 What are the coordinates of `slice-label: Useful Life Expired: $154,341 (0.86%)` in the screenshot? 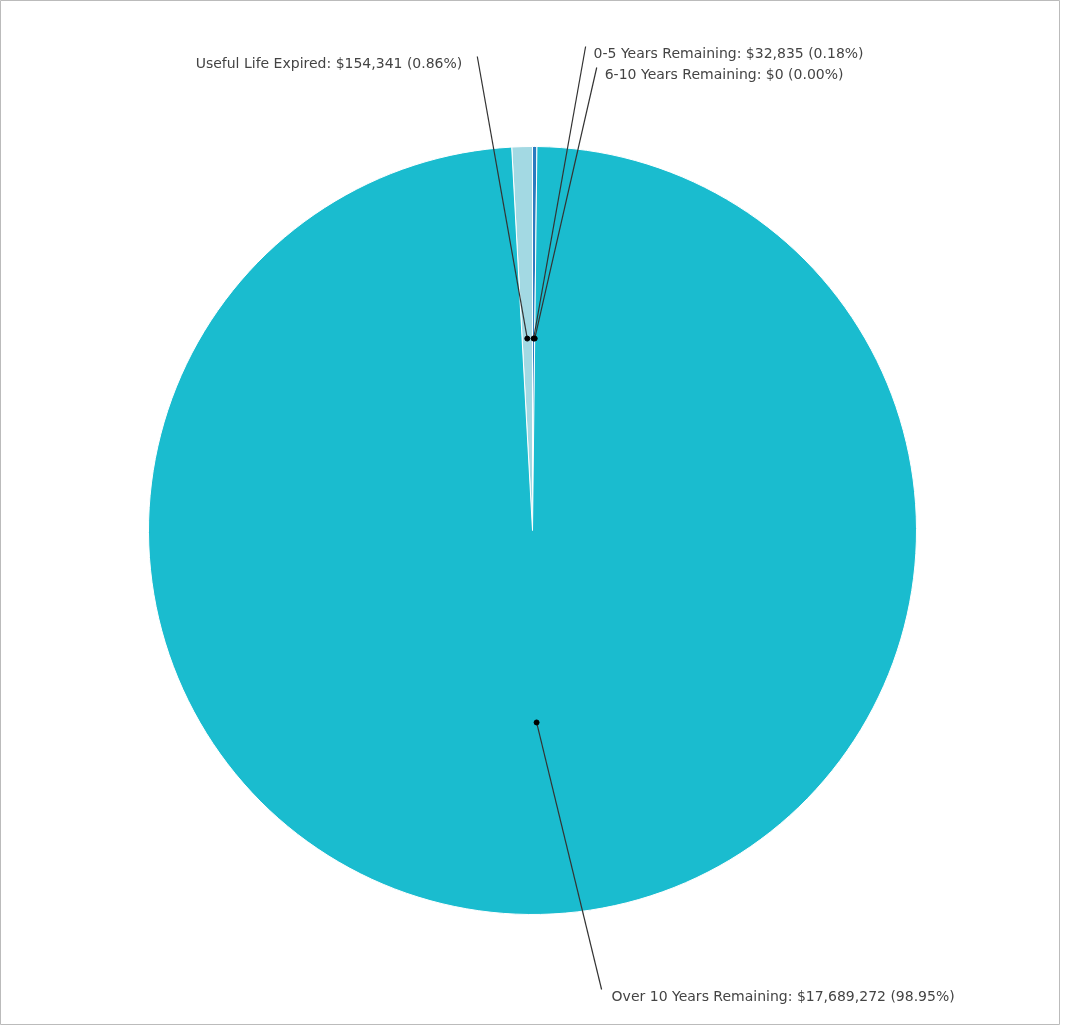 It's located at (329, 62).